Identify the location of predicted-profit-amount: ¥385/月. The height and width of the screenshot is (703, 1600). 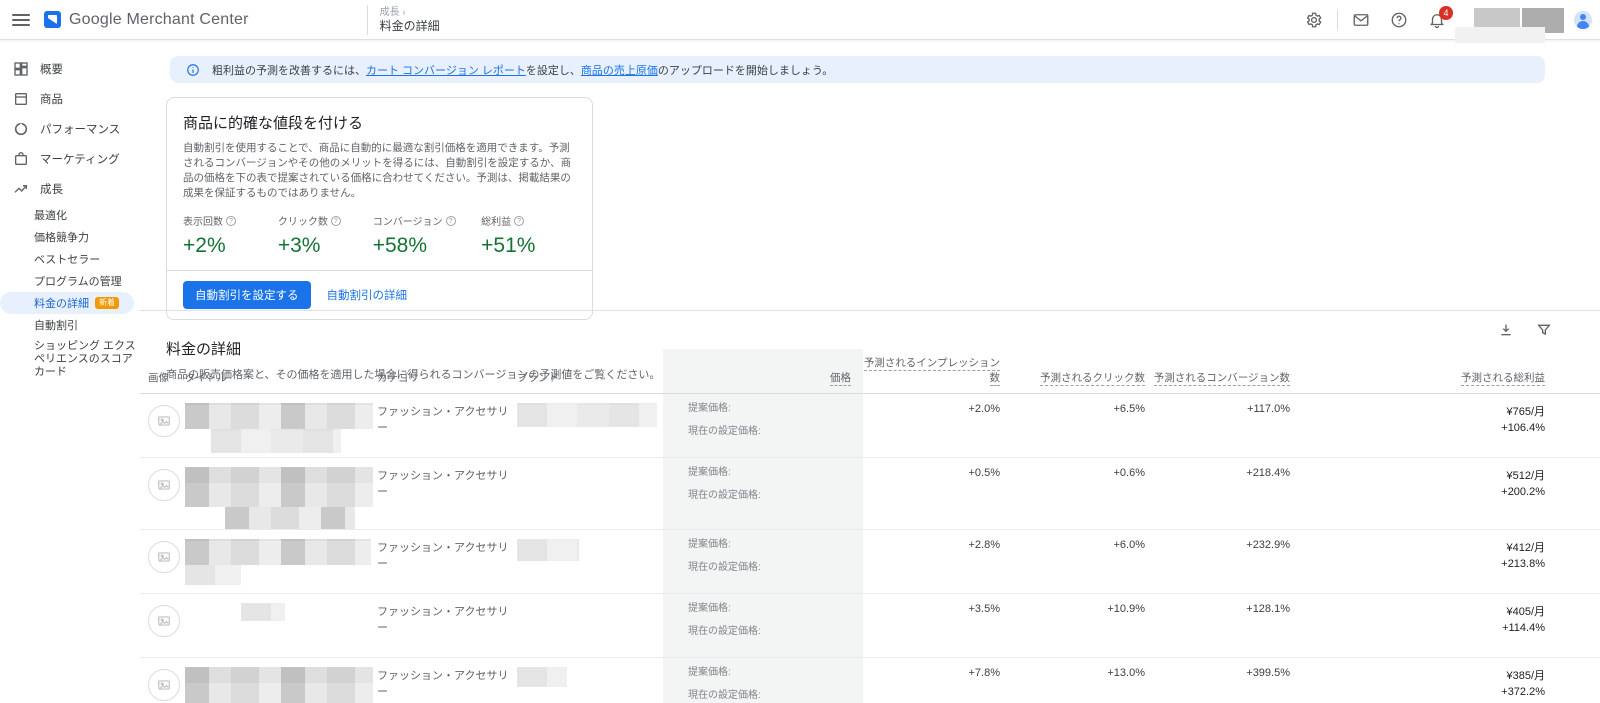
(1525, 676).